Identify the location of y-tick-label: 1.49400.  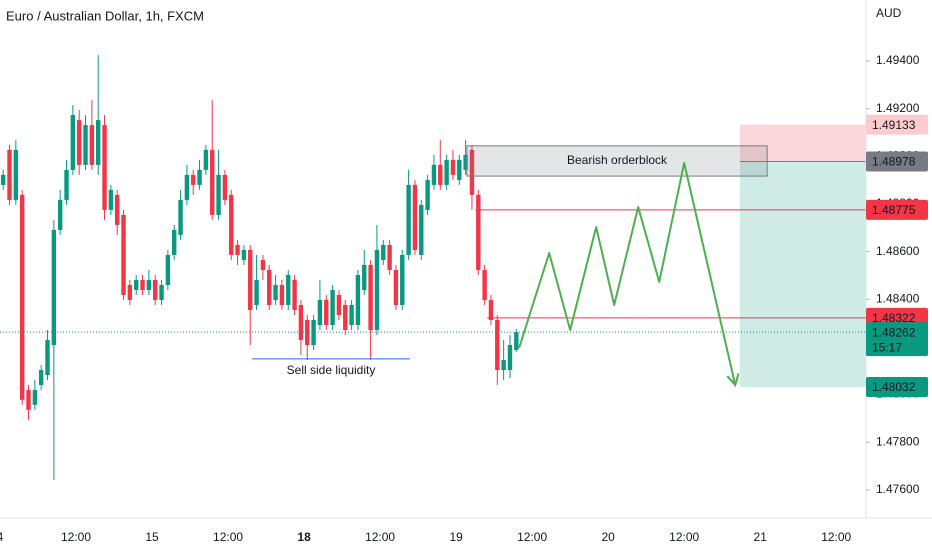
(898, 60).